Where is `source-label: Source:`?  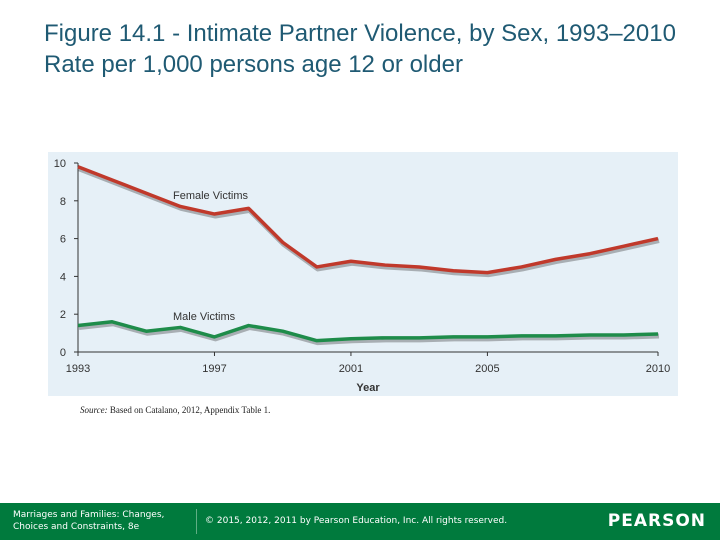 source-label: Source: is located at coordinates (94, 410).